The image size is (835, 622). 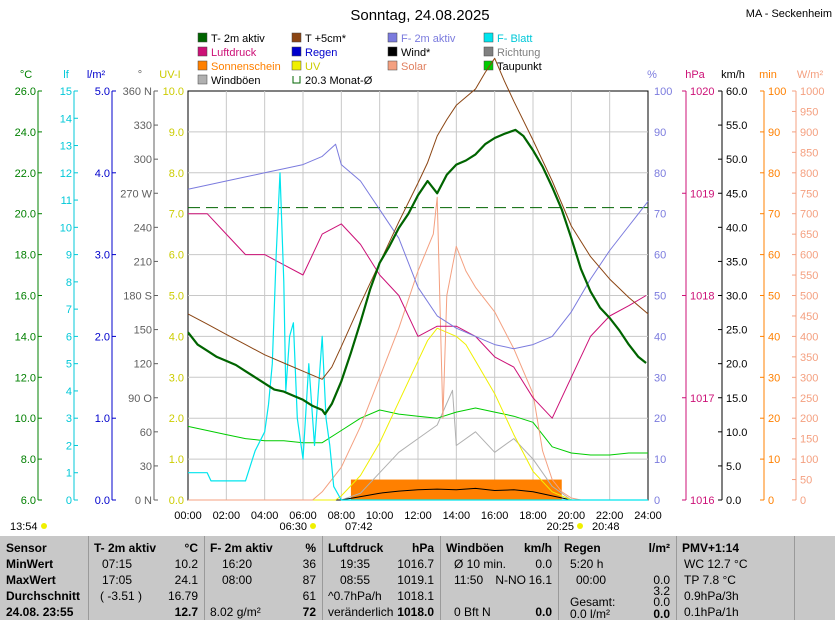 I want to click on sunrise-icon, so click(x=313, y=526).